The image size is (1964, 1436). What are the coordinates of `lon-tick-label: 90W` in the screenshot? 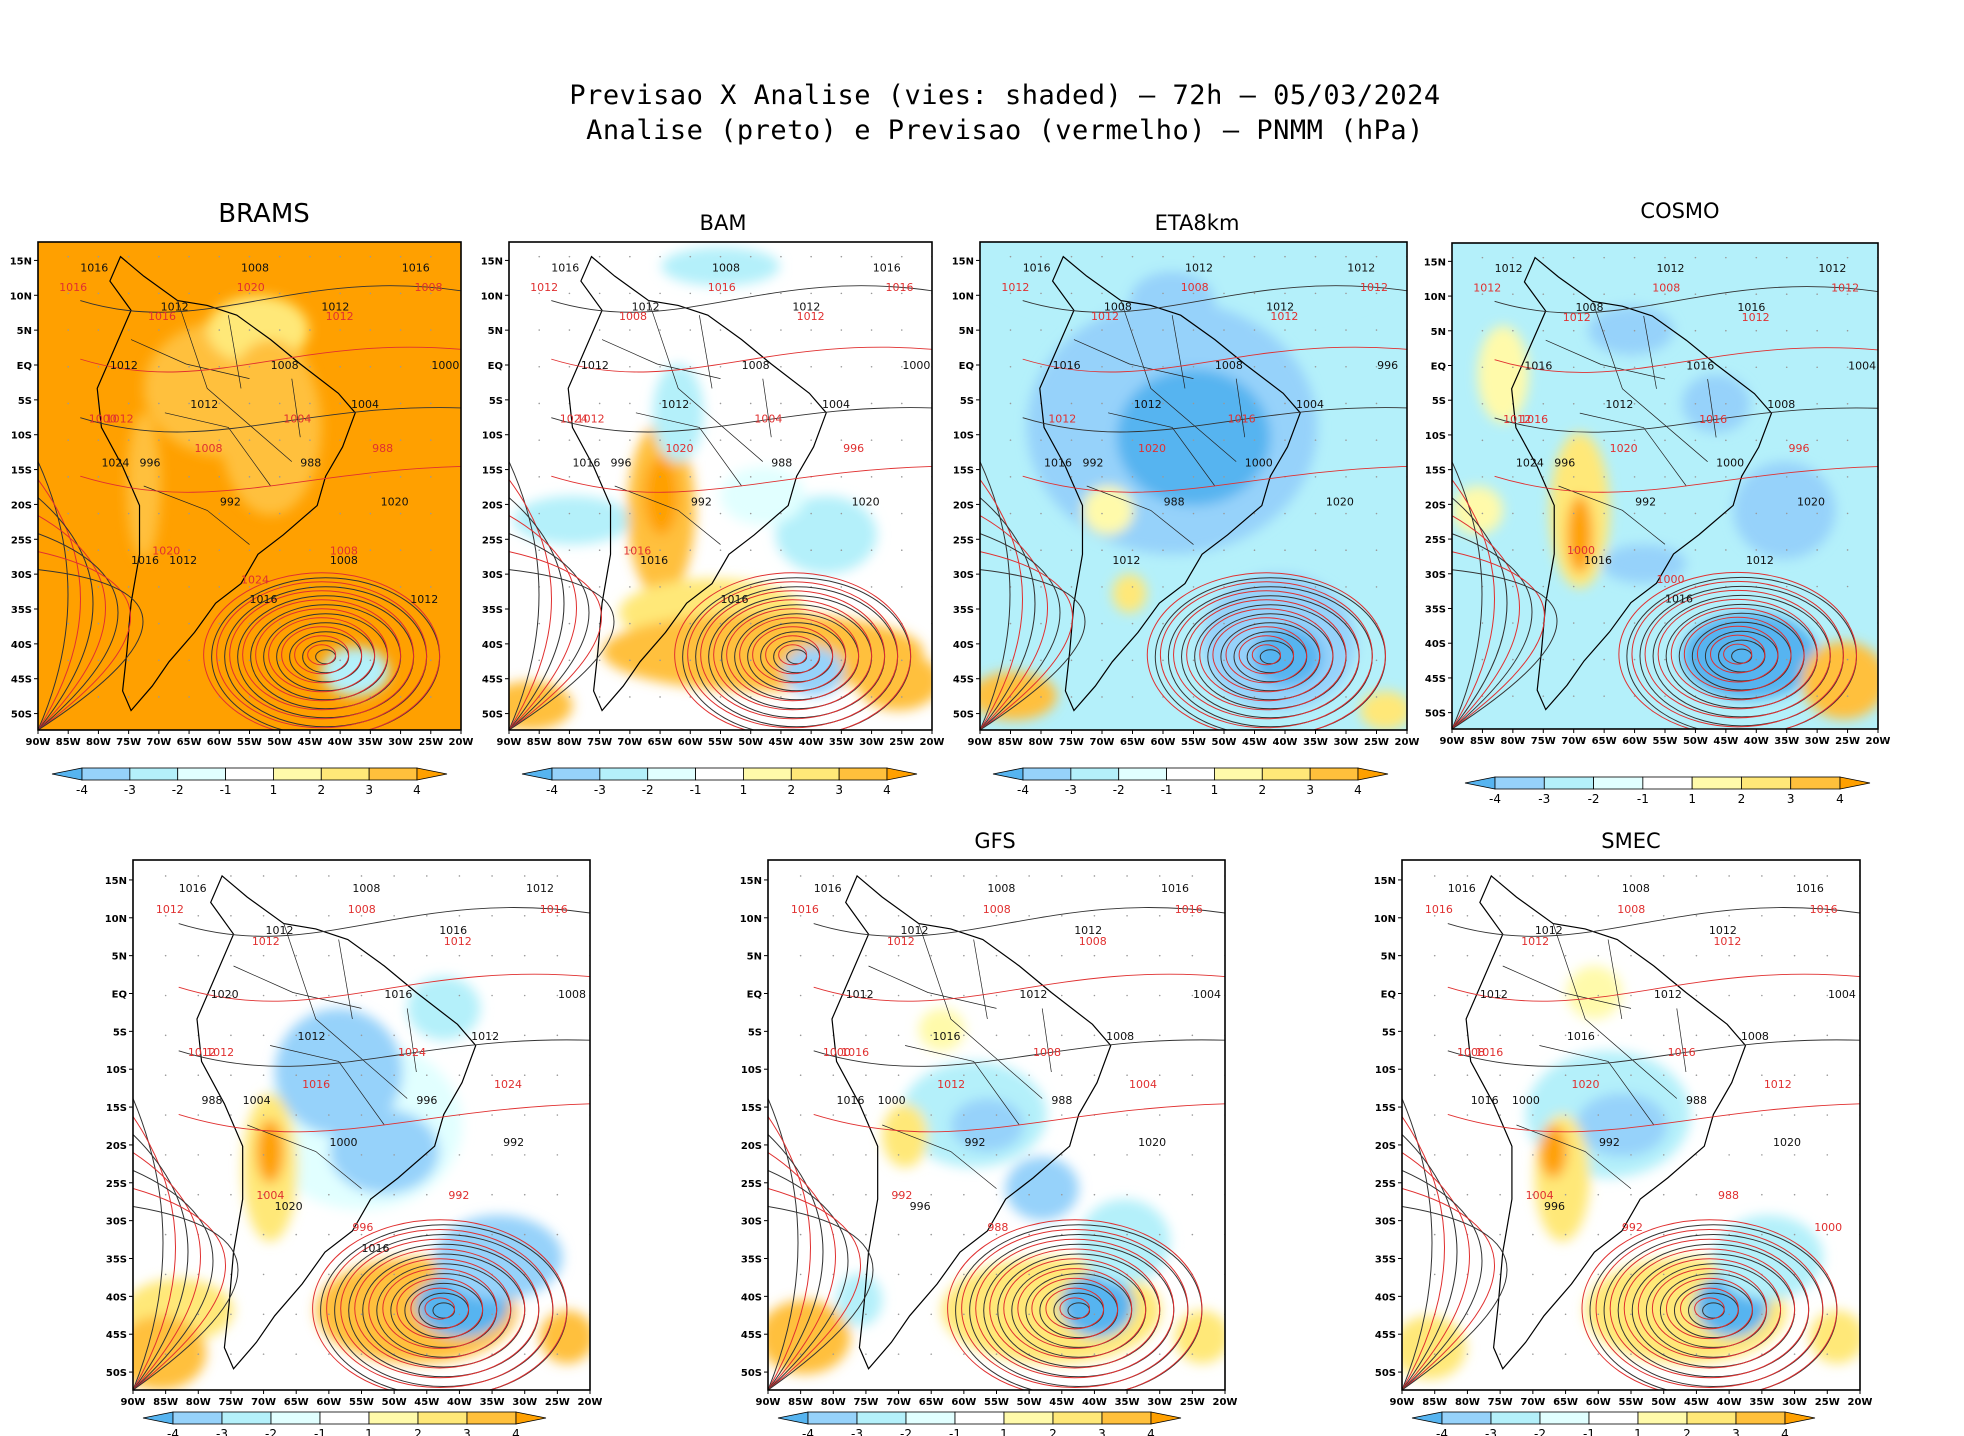 It's located at (768, 1402).